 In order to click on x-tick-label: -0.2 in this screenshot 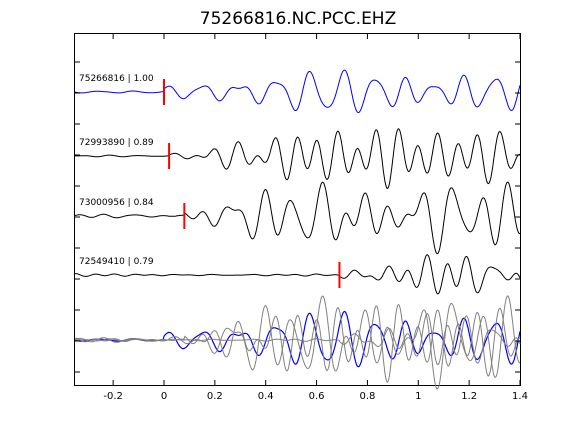, I will do `click(113, 396)`.